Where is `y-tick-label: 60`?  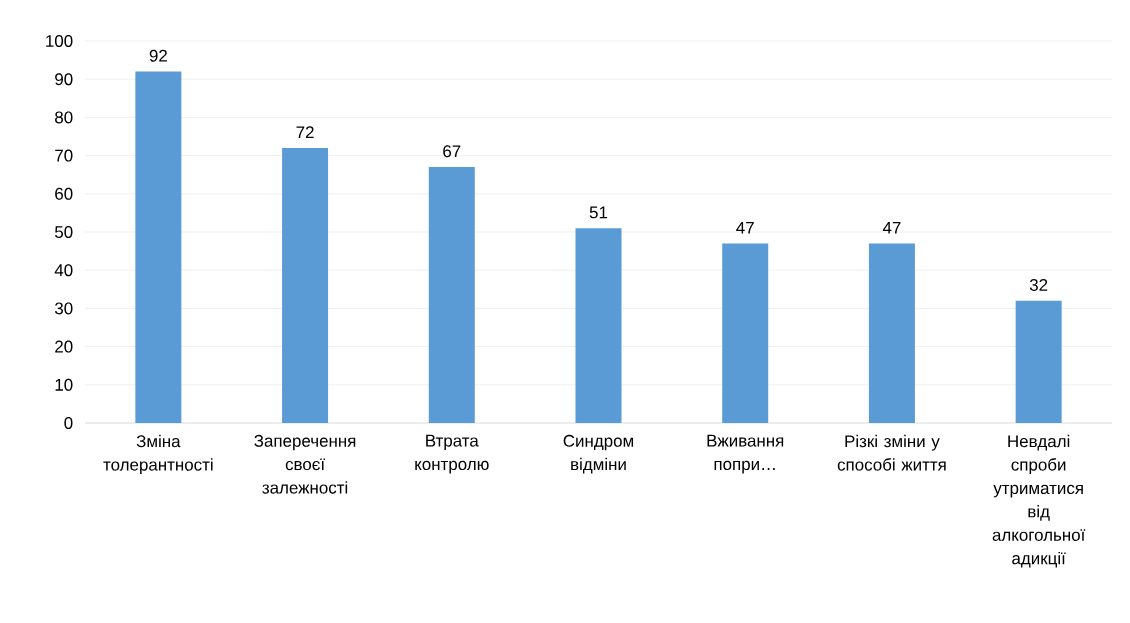 y-tick-label: 60 is located at coordinates (64, 193).